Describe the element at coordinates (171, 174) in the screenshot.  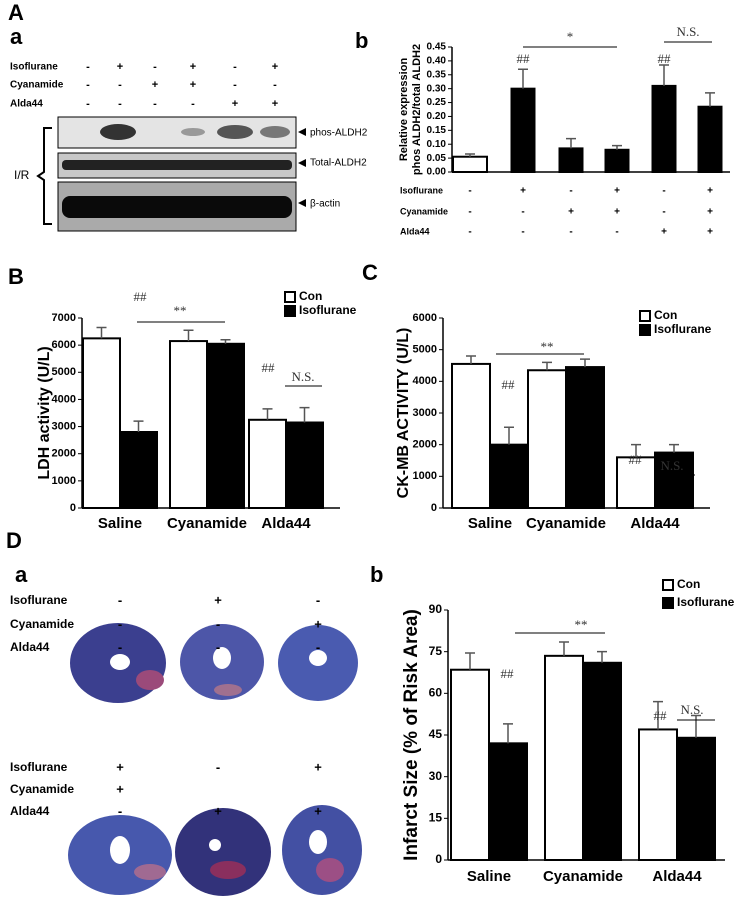
I see `western-blot` at that location.